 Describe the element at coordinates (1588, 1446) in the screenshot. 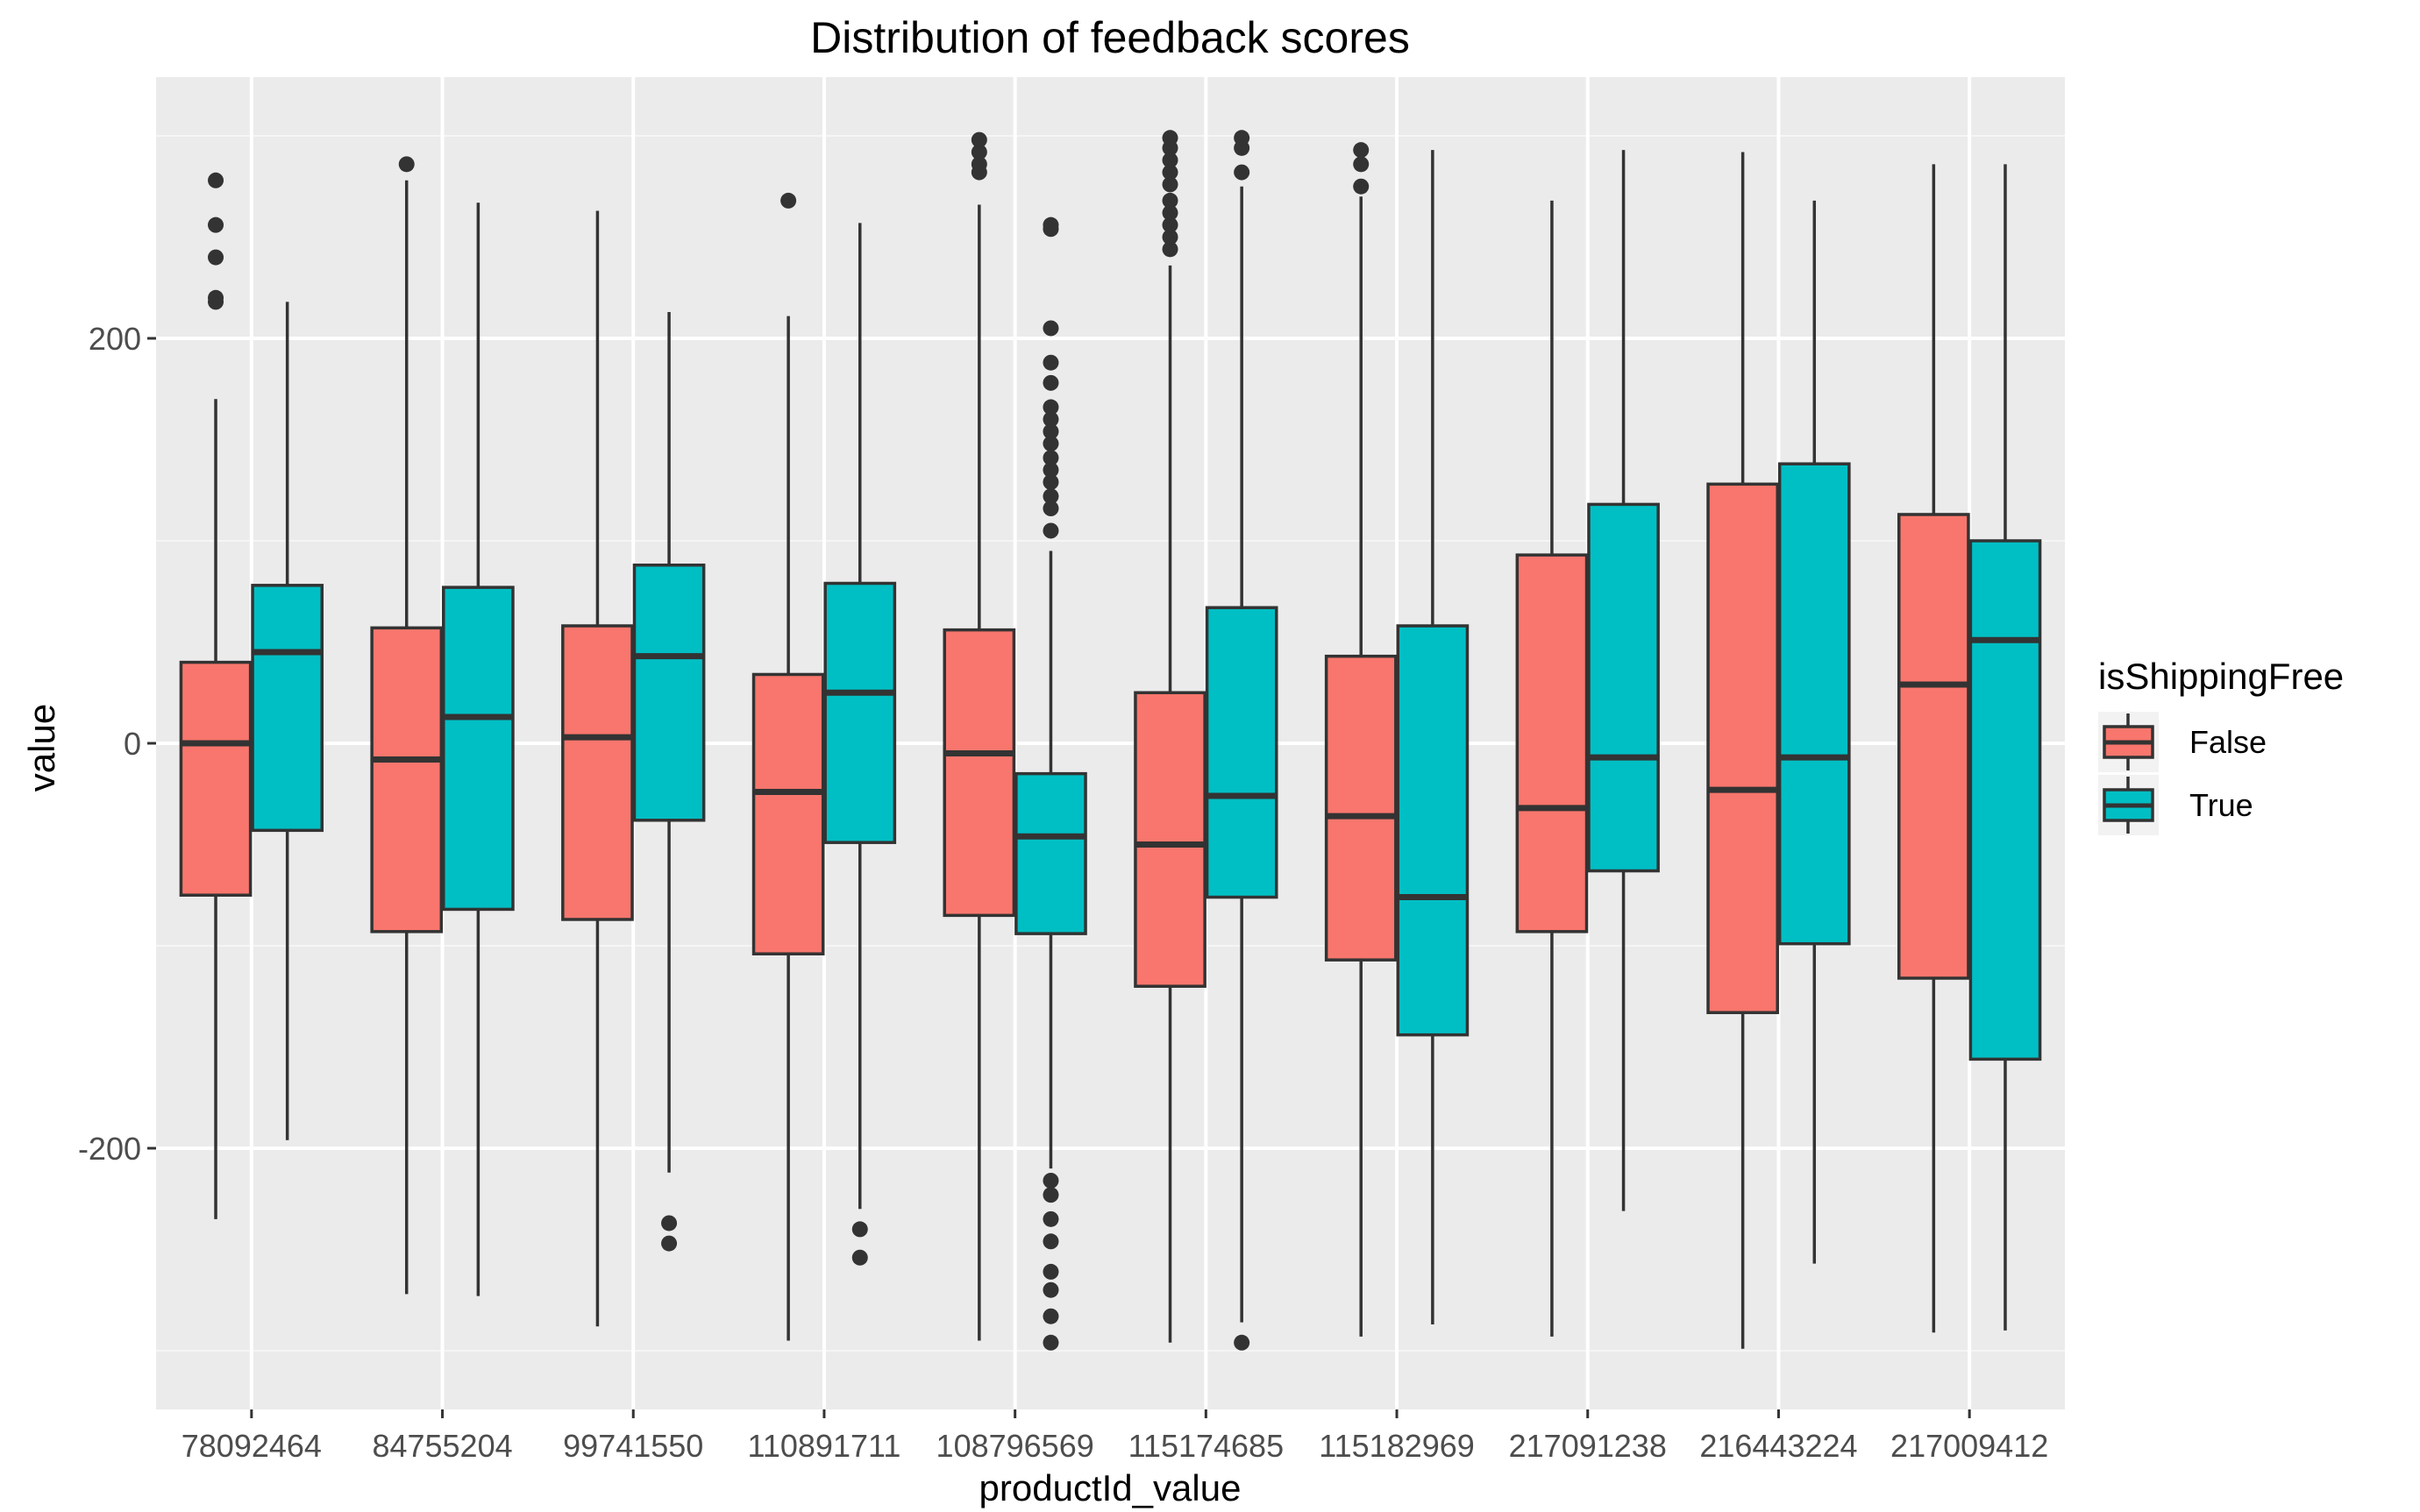

I see `x-tick-label: 217091238` at that location.